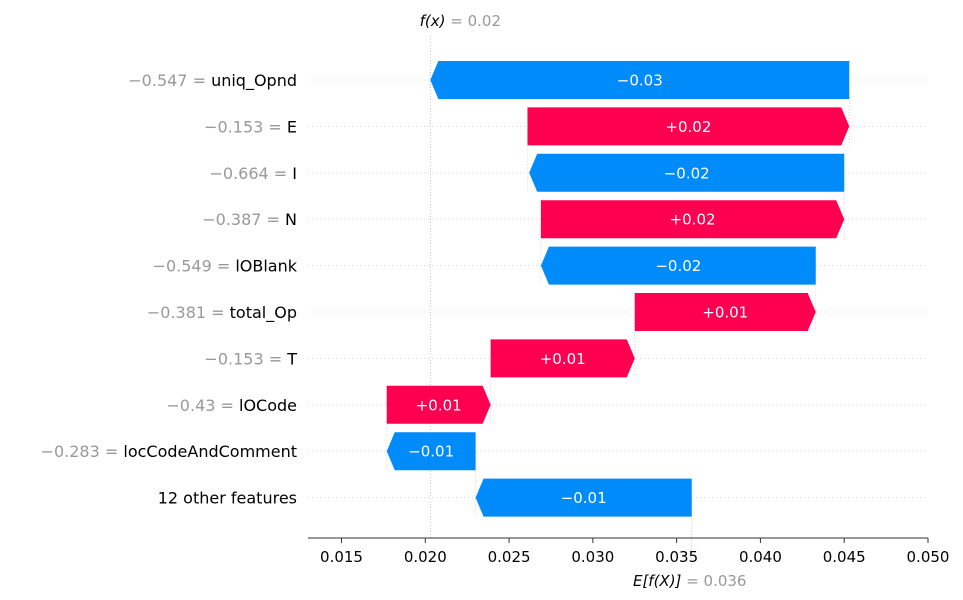 This screenshot has width=963, height=600. Describe the element at coordinates (425, 557) in the screenshot. I see `x-tick-label: 0.020` at that location.